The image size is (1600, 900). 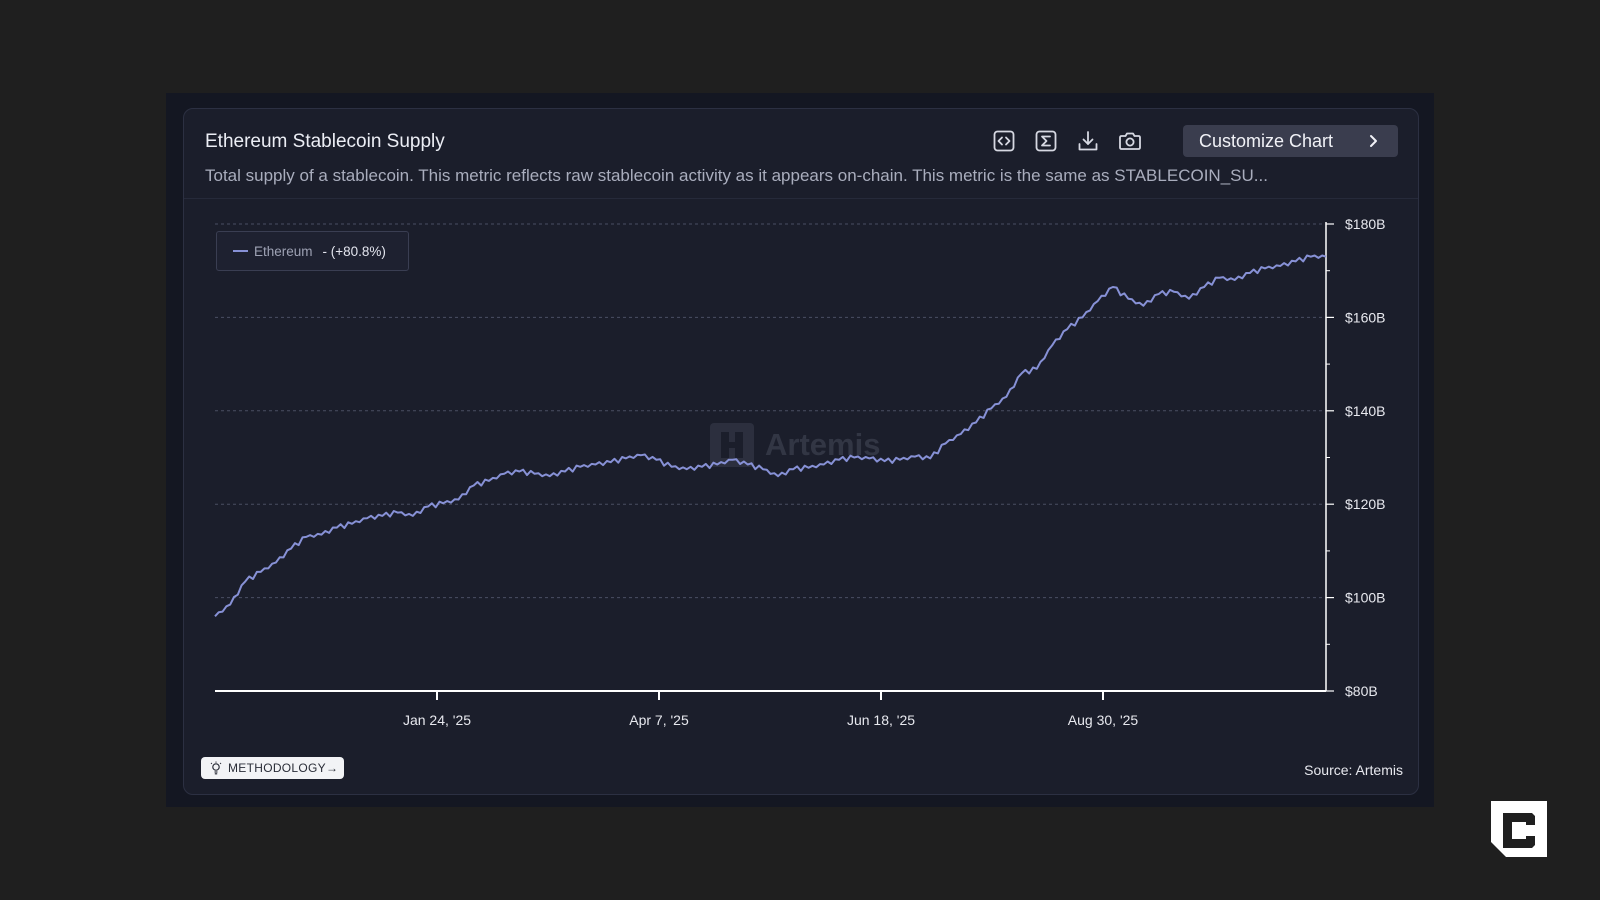 I want to click on x-tick-label: Jan 24, '25, so click(x=437, y=720).